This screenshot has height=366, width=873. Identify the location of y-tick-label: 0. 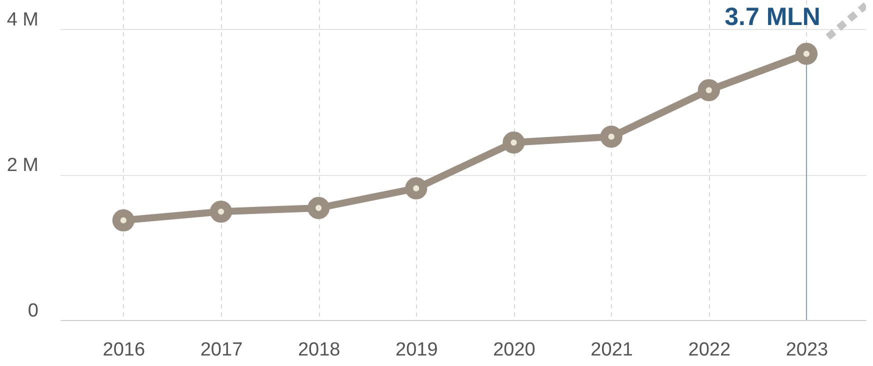
(33, 311).